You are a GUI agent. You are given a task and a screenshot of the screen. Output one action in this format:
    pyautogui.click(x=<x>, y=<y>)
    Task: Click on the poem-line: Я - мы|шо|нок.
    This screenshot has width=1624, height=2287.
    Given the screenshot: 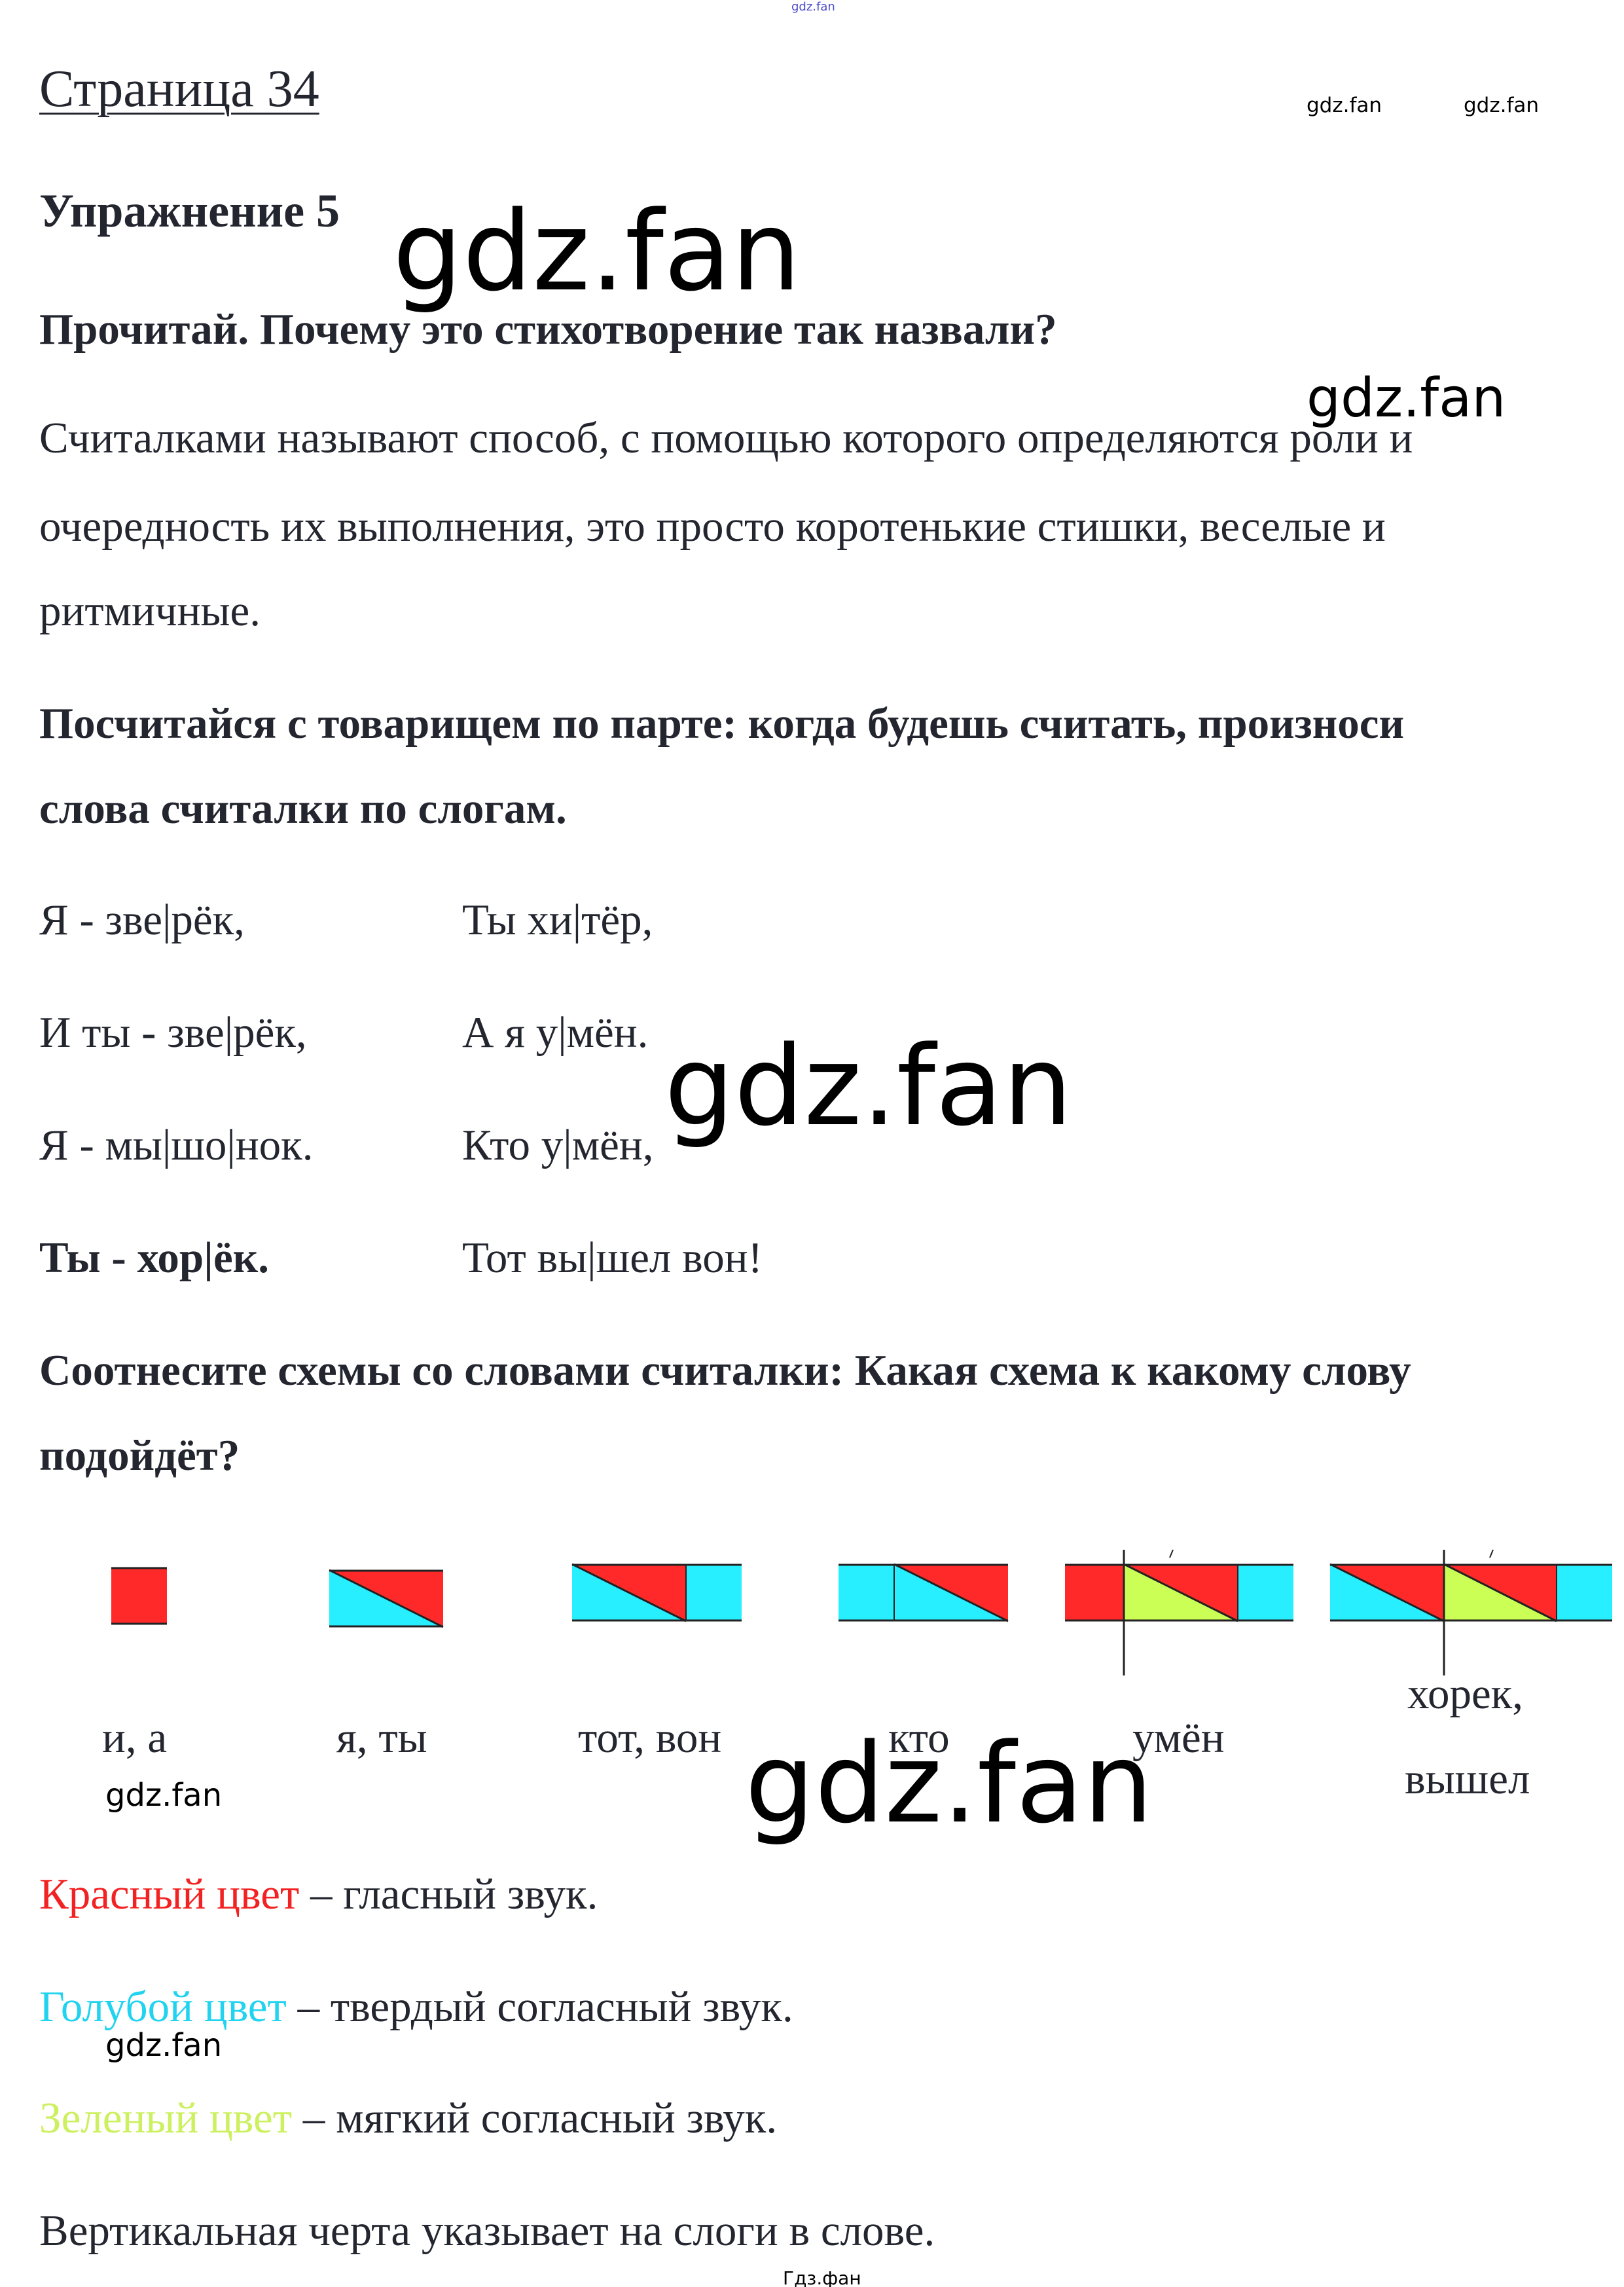 What is the action you would take?
    pyautogui.click(x=176, y=1145)
    